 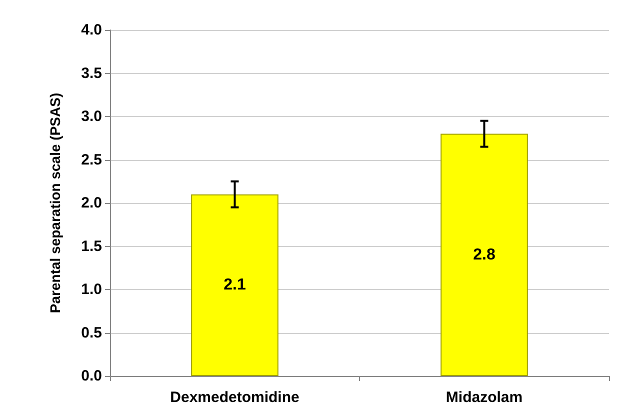 I want to click on x-tick-label: Dexmedetomidine, so click(x=235, y=397).